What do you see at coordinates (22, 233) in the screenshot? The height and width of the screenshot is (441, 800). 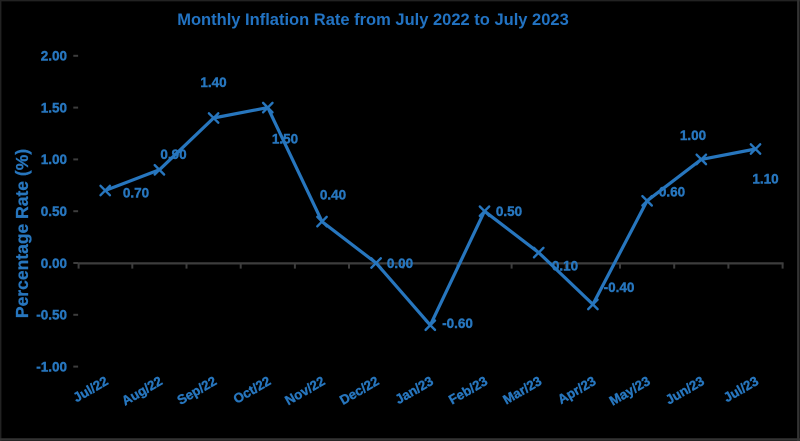 I see `svg-text: Percentage Rate (%)` at bounding box center [22, 233].